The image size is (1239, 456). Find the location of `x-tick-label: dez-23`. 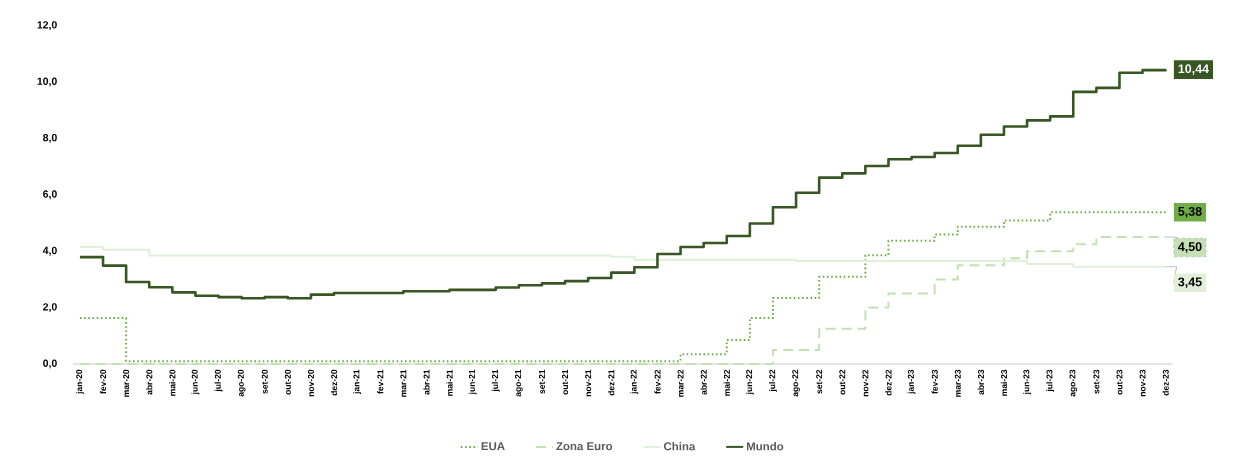

x-tick-label: dez-23 is located at coordinates (1165, 382).